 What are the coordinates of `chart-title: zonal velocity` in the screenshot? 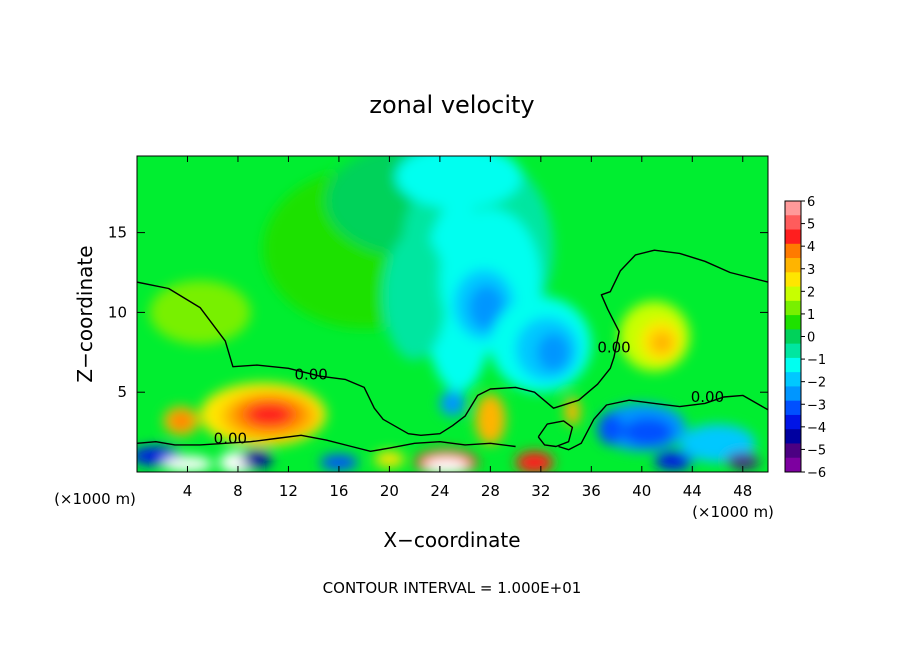 It's located at (451, 105).